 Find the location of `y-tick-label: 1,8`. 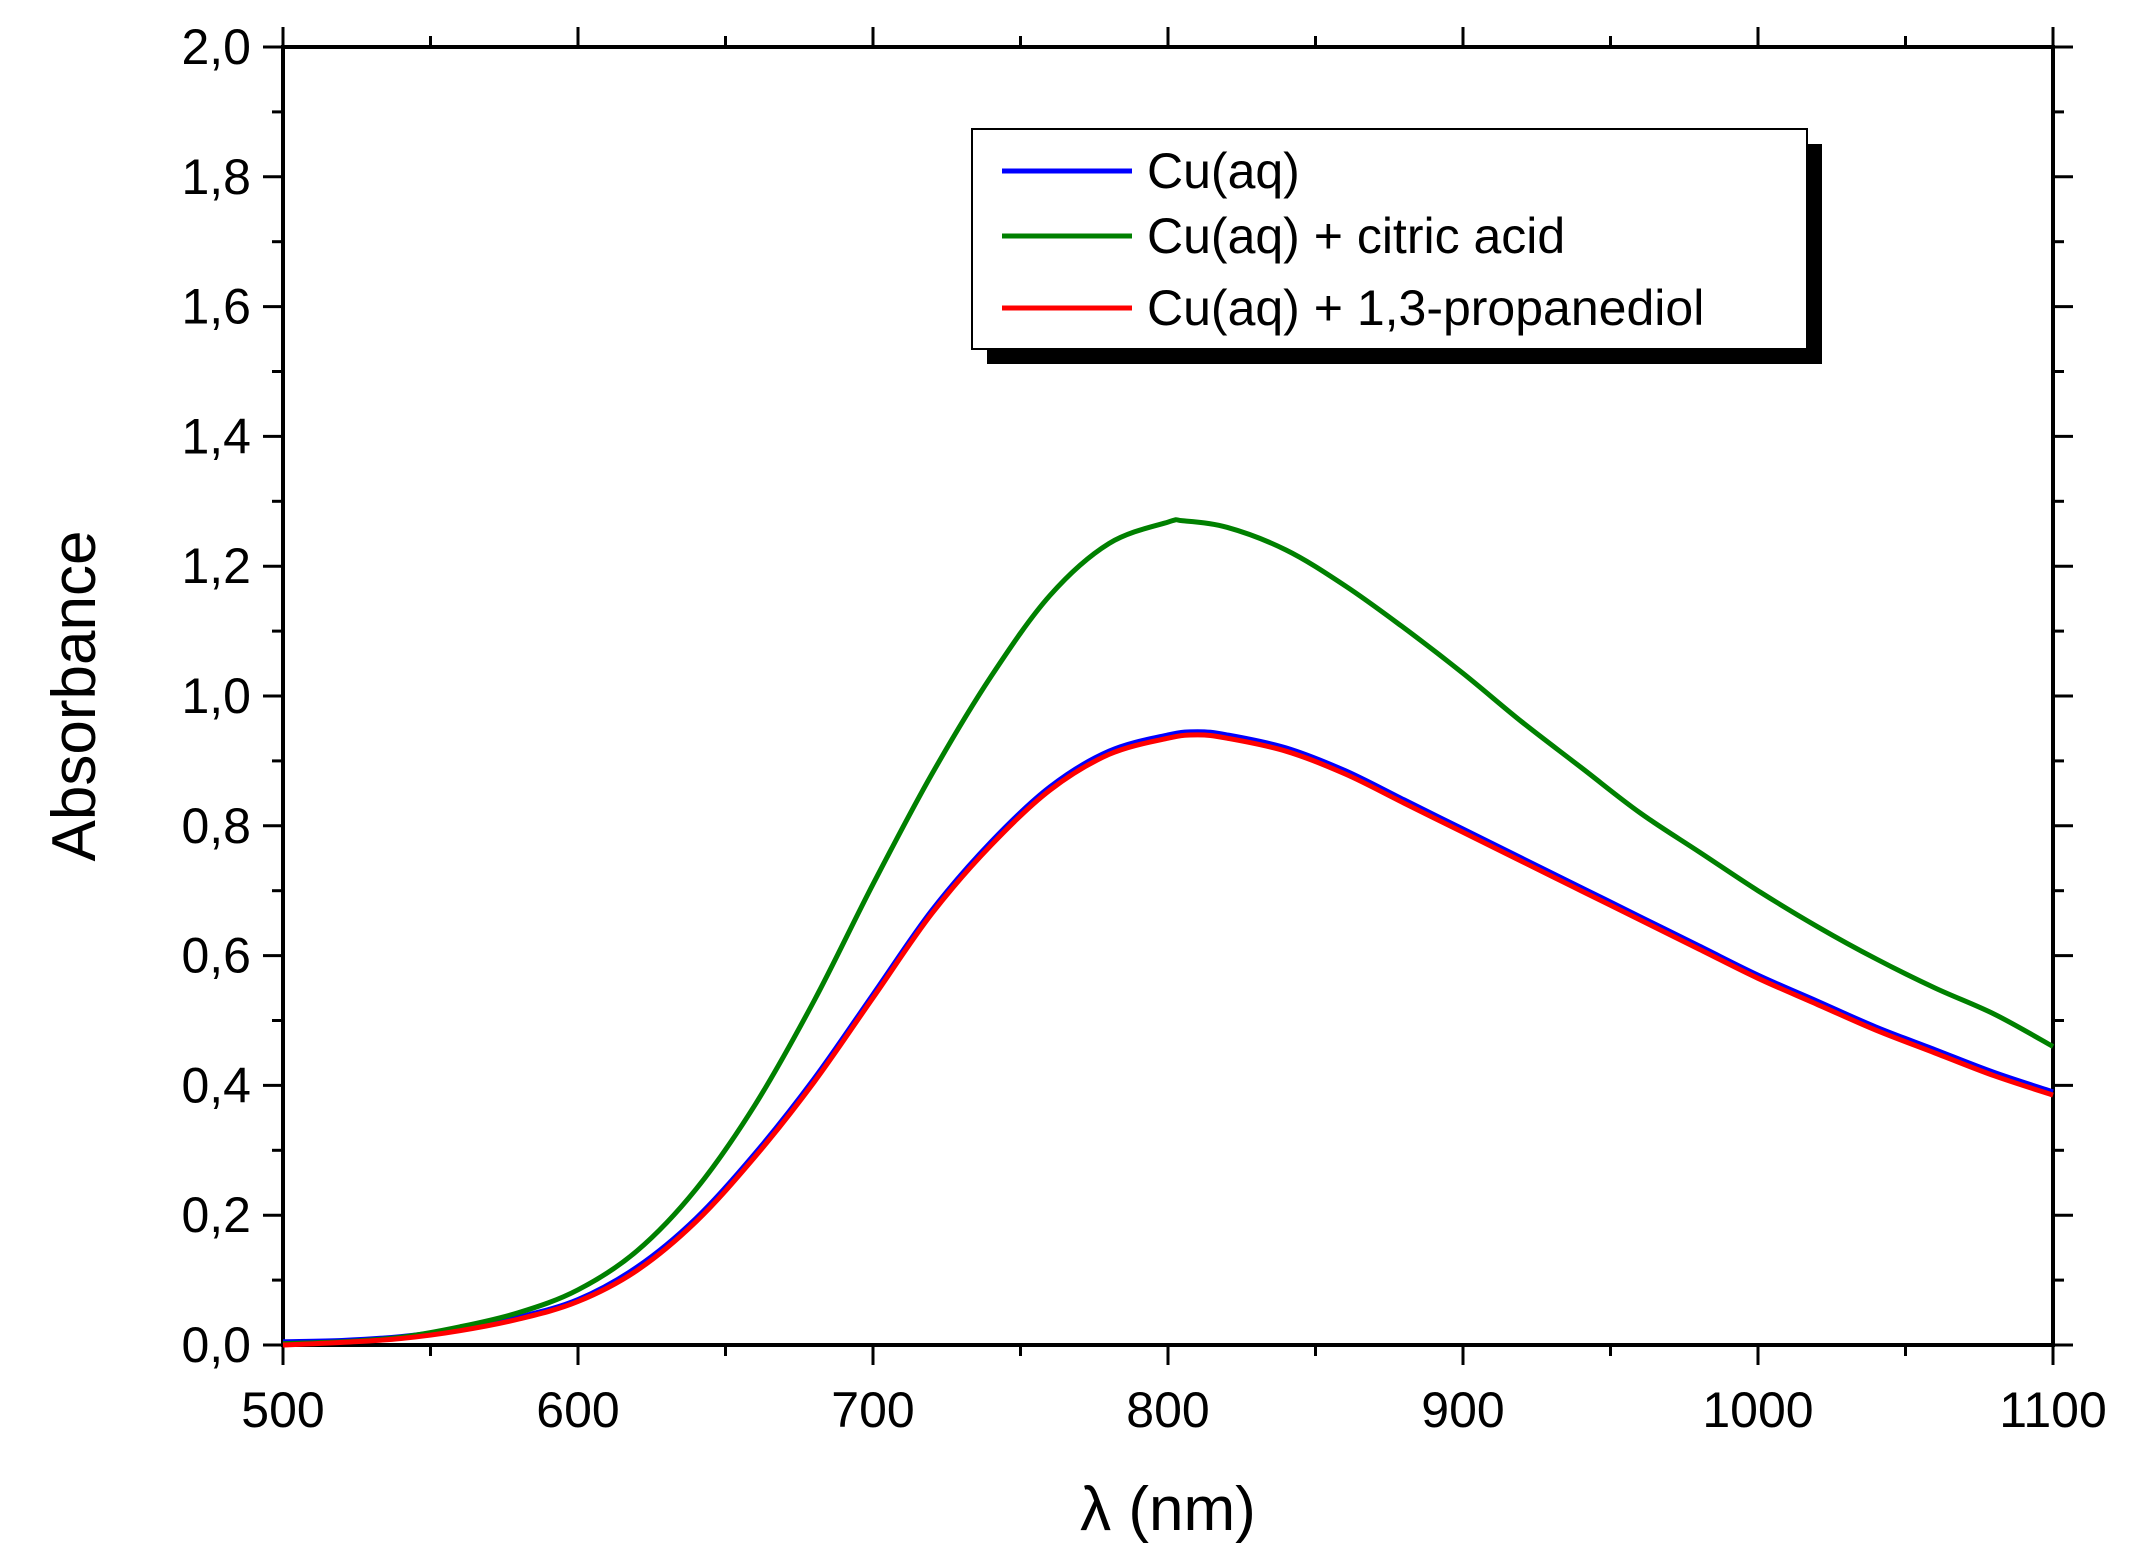

y-tick-label: 1,8 is located at coordinates (216, 177).